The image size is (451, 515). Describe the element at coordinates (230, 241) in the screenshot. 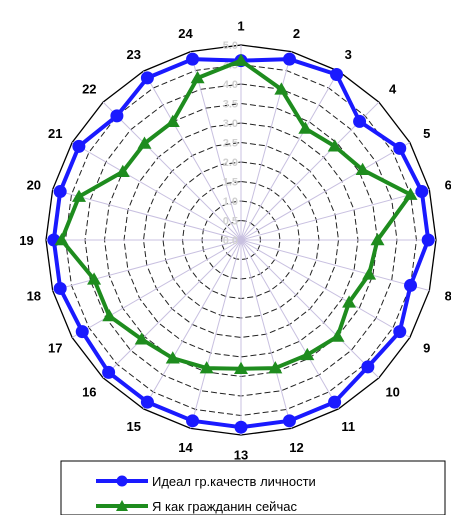

I see `tick-label: 0.0` at that location.